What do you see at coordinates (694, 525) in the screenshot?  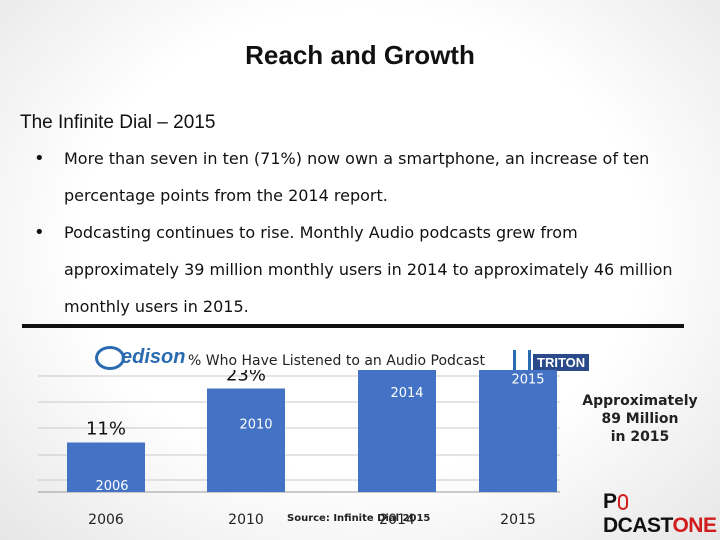 I see `podcast-logo-one: ONE` at bounding box center [694, 525].